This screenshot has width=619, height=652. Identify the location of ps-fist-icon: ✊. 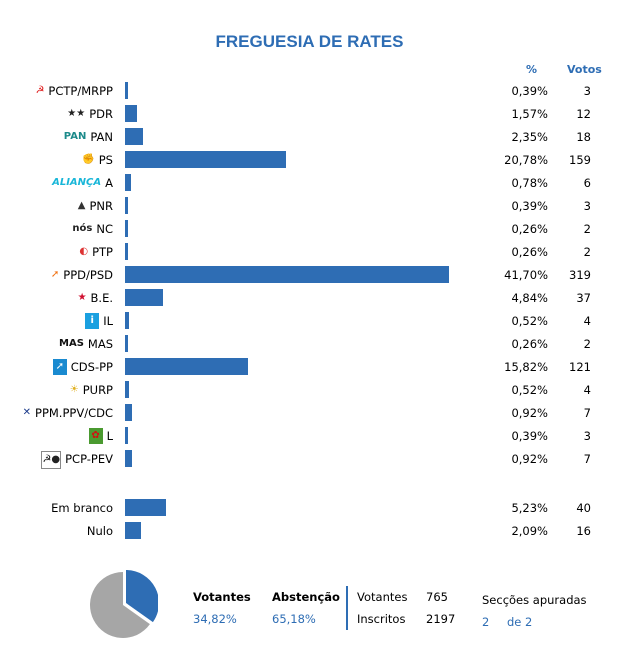
(88, 159).